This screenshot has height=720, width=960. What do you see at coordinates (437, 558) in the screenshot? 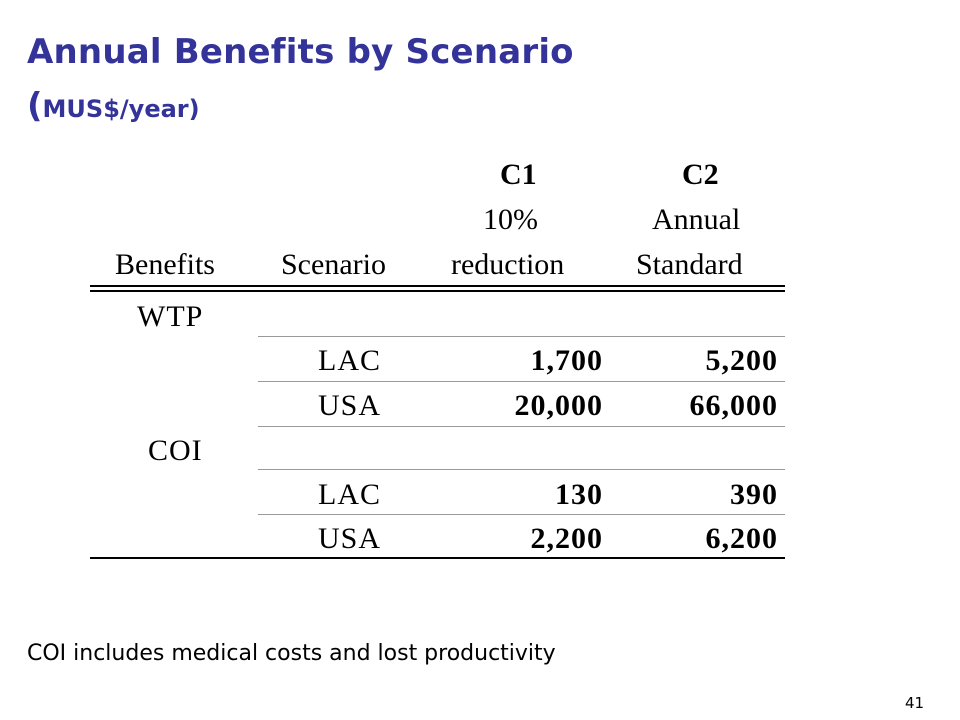
I see `table-bottom-rule` at bounding box center [437, 558].